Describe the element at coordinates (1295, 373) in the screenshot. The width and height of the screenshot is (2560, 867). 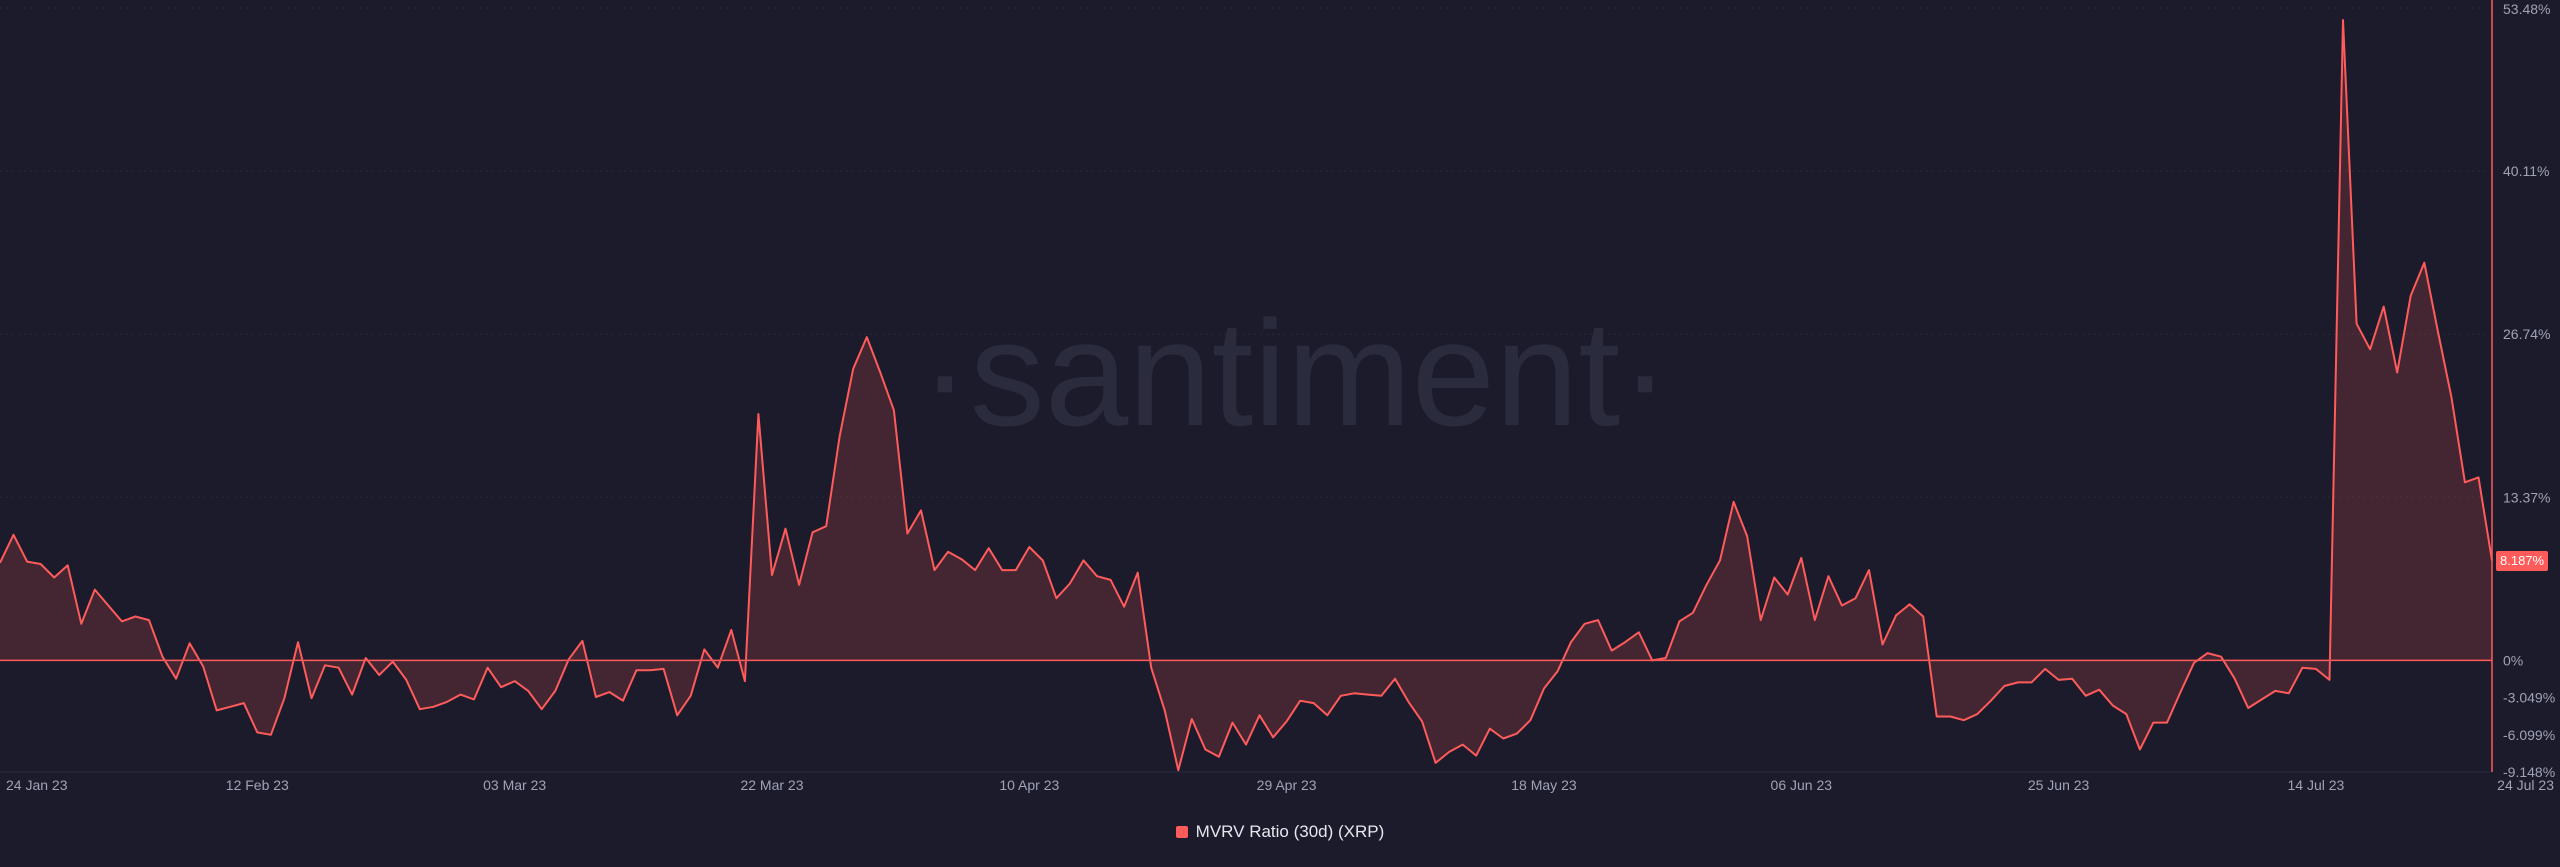
I see `watermark: ·santiment·` at that location.